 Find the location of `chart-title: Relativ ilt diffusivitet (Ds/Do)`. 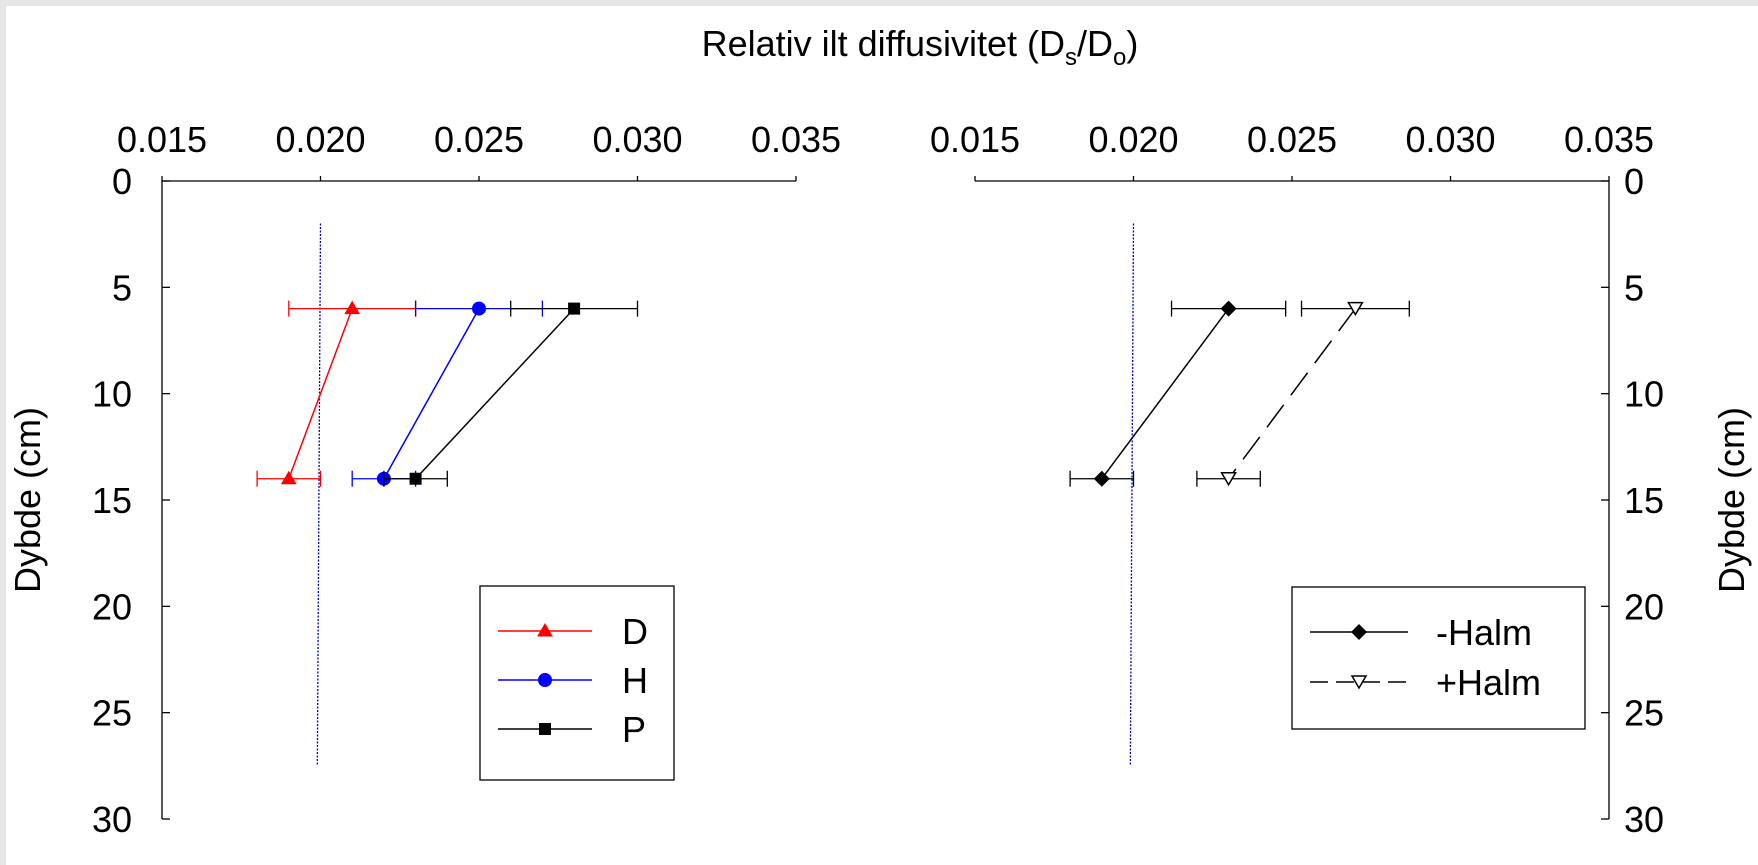

chart-title: Relativ ilt diffusivitet (Ds/Do) is located at coordinates (920, 47).